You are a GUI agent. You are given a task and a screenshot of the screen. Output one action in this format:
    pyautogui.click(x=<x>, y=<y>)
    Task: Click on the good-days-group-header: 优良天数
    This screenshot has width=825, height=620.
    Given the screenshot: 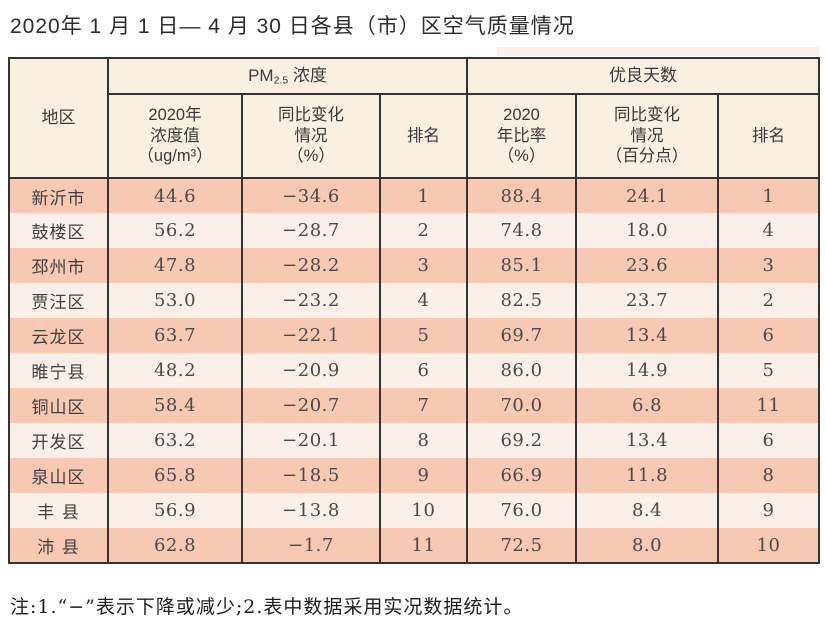 What is the action you would take?
    pyautogui.click(x=643, y=76)
    